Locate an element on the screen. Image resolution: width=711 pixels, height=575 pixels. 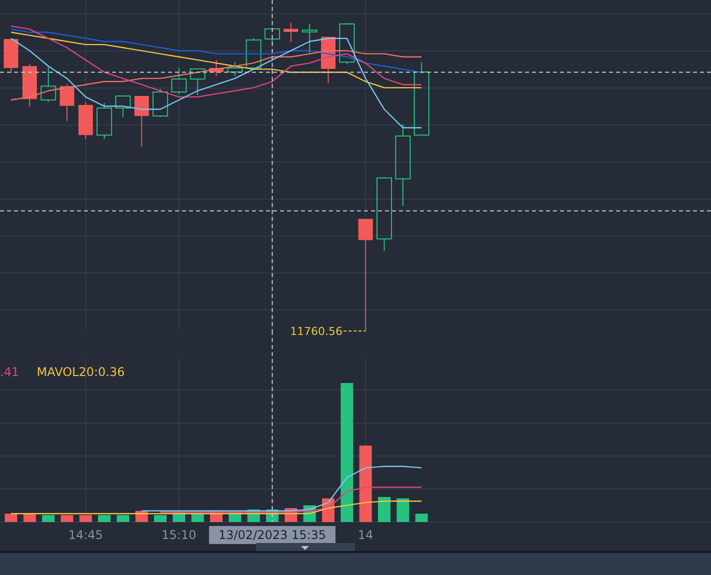
text: .41 is located at coordinates (10, 372).